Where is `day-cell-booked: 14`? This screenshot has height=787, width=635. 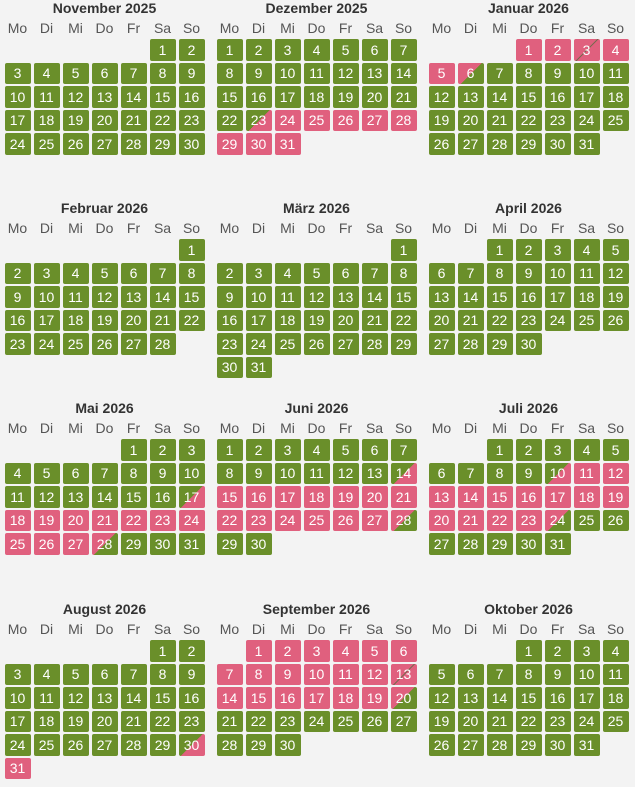
day-cell-booked: 14 is located at coordinates (470, 497).